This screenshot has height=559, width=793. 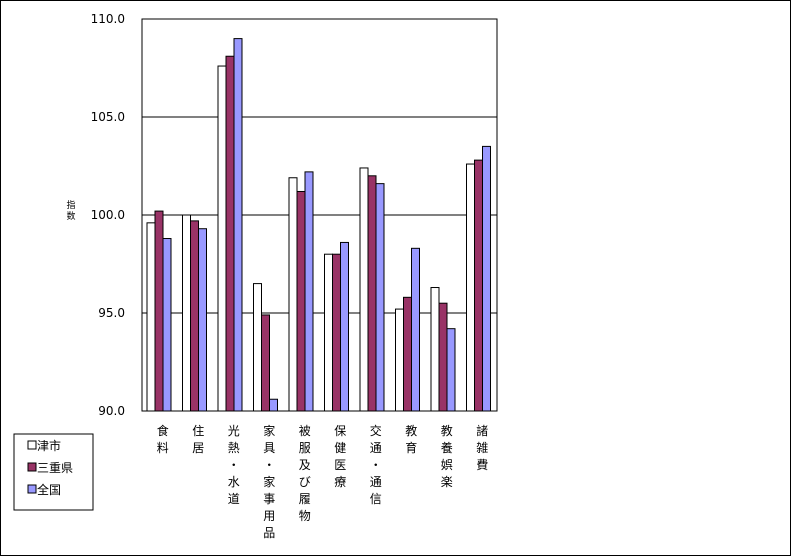 I want to click on y-axis-title: 指数, so click(x=70, y=210).